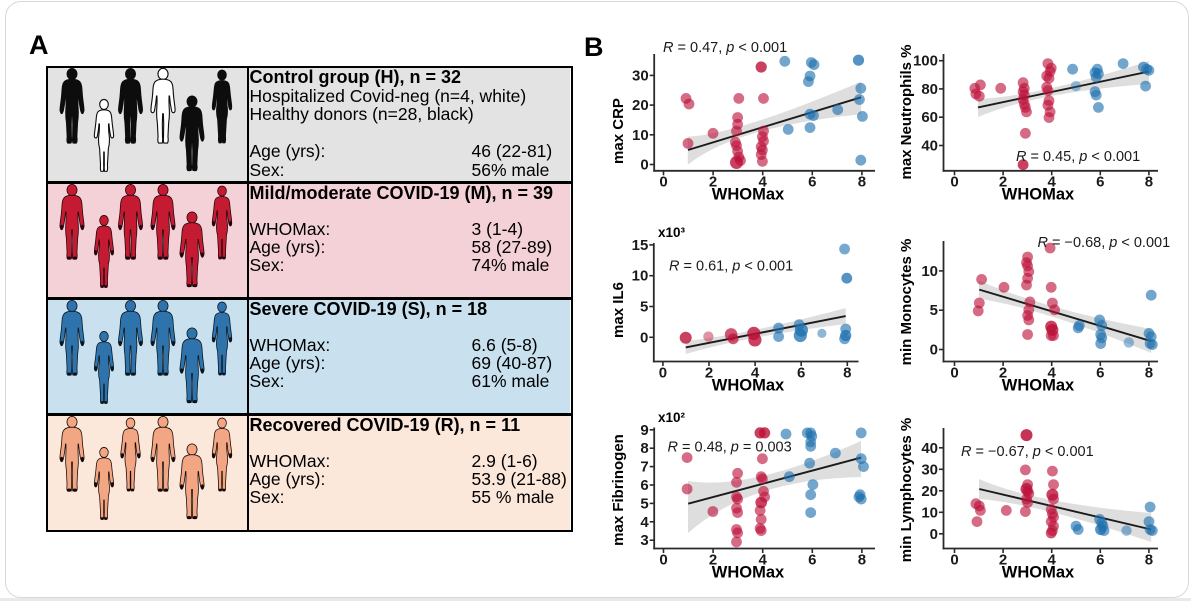  I want to click on svg-text: R = 0.47, p < 0.001, so click(725, 48).